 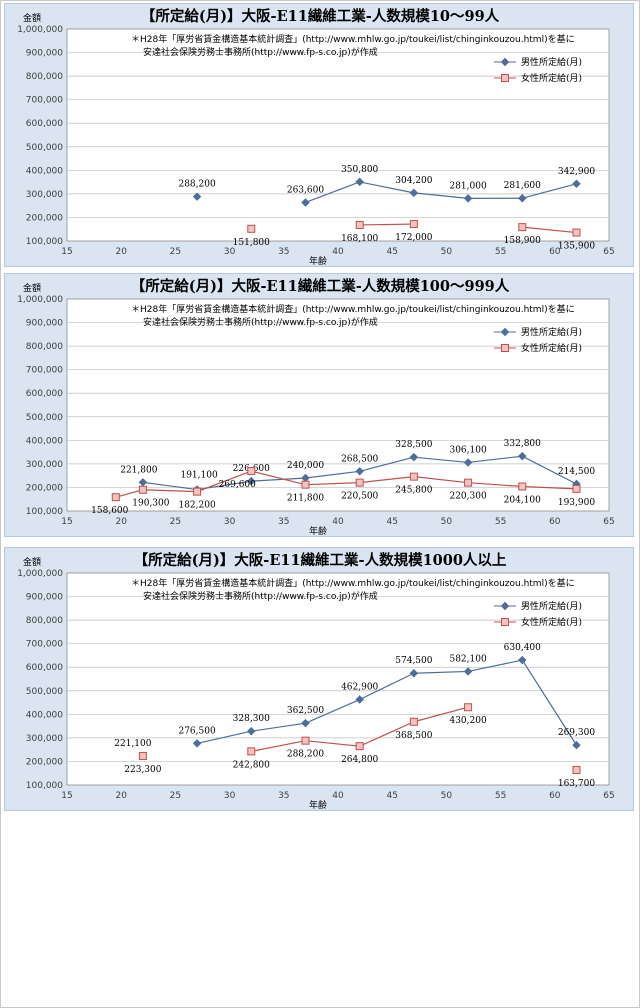 I want to click on male-data-label: 281,000, so click(x=467, y=186).